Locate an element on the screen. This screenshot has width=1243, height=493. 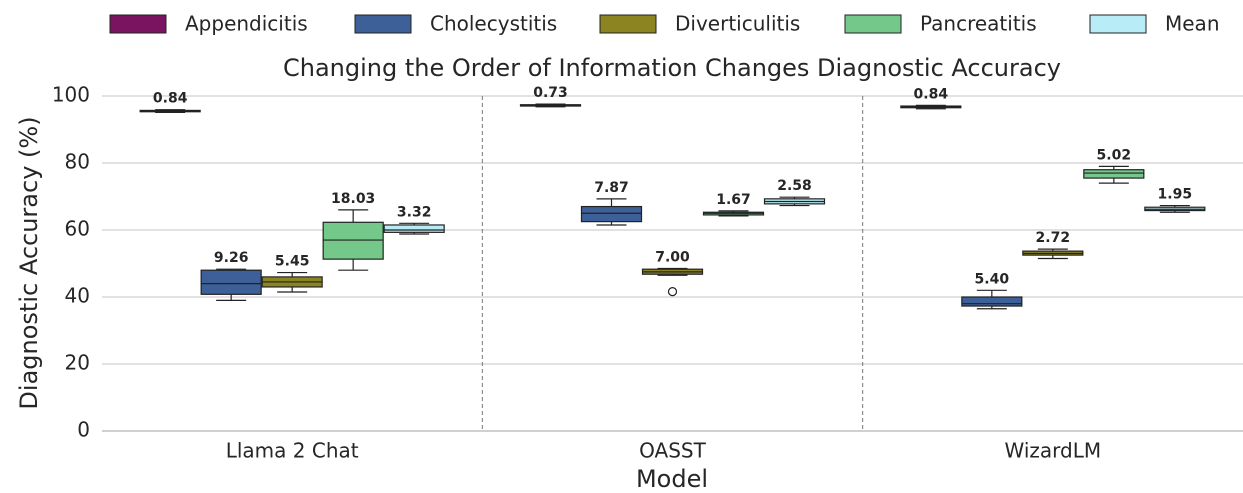
y-tick-label: 60 is located at coordinates (77, 229).